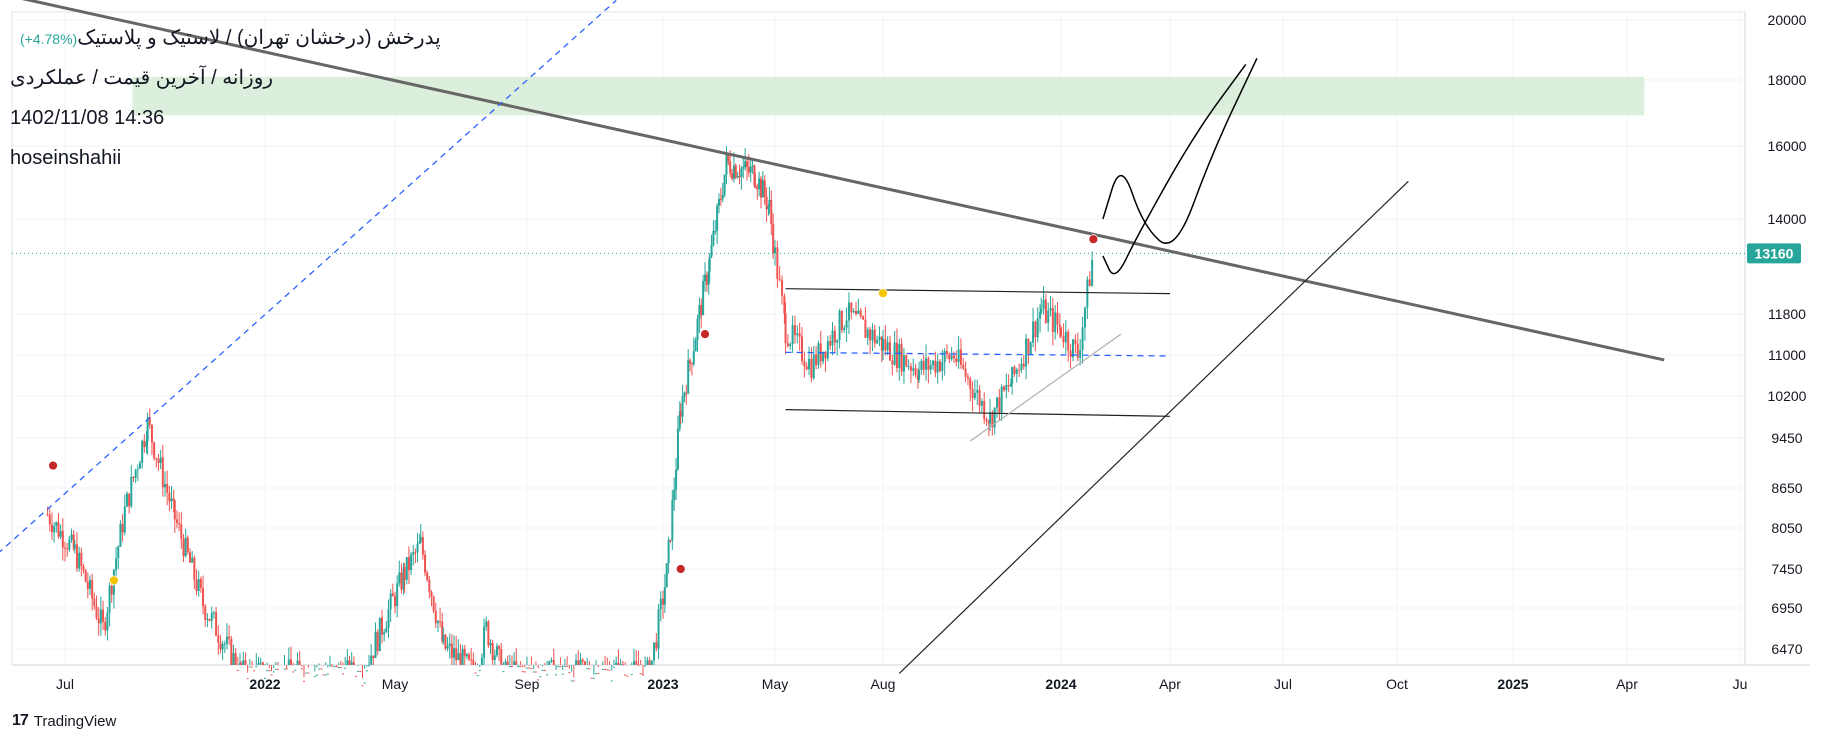  What do you see at coordinates (20, 720) in the screenshot?
I see `tradingview-logo-icon: 17` at bounding box center [20, 720].